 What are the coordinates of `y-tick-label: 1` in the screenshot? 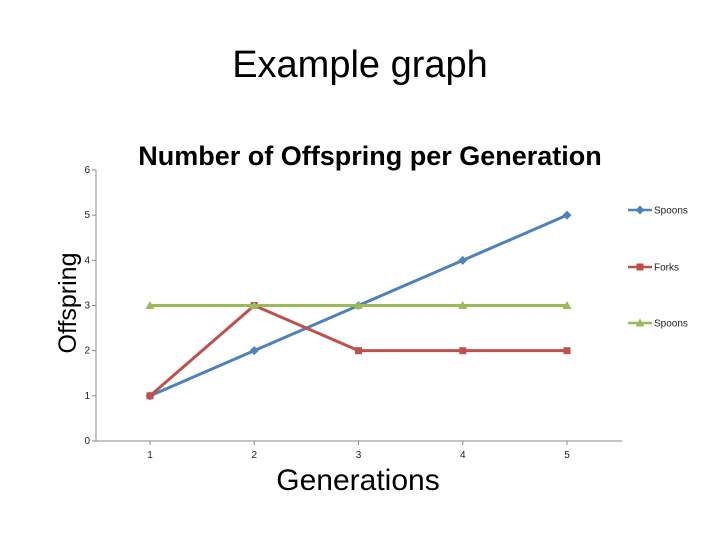 It's located at (87, 396).